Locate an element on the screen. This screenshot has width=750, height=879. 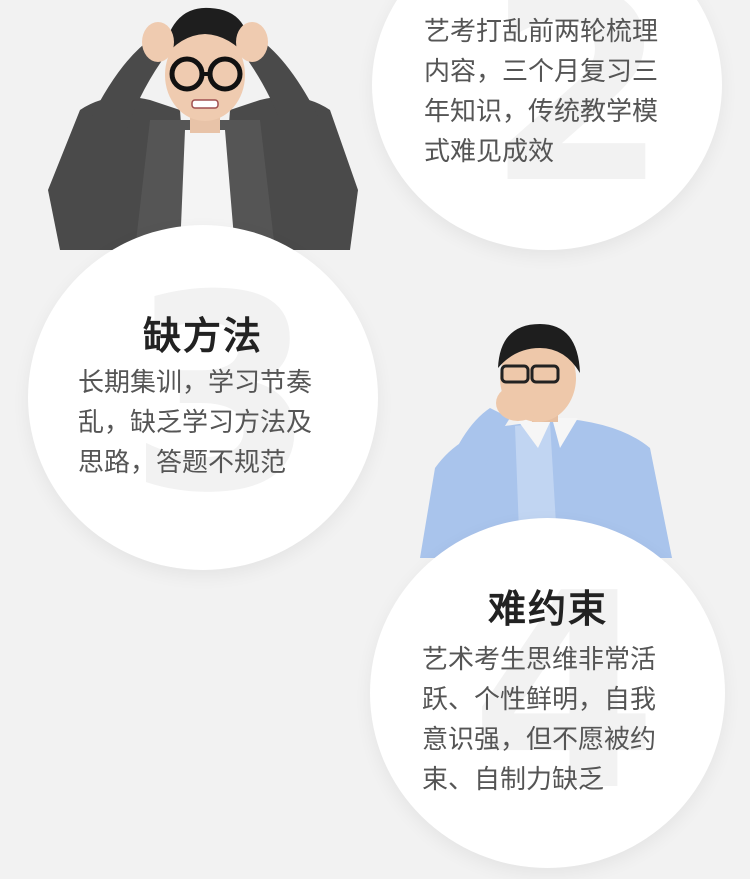
card-3-description: 长期集训，学习节奏 乱，缺乏学习方法及 思路，答题不规范 is located at coordinates (195, 423).